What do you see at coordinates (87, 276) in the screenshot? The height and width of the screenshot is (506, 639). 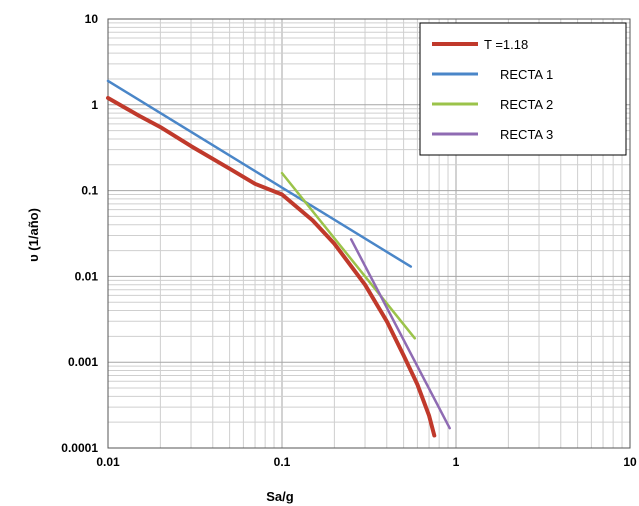 I see `y-tick-label: 0.01` at bounding box center [87, 276].